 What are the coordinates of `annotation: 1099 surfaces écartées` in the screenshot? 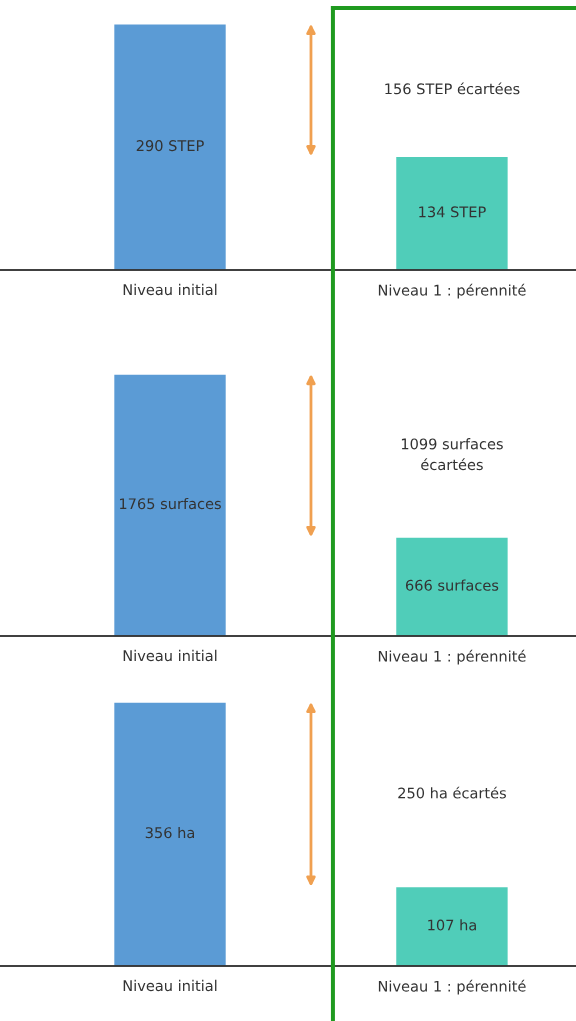 It's located at (452, 454).